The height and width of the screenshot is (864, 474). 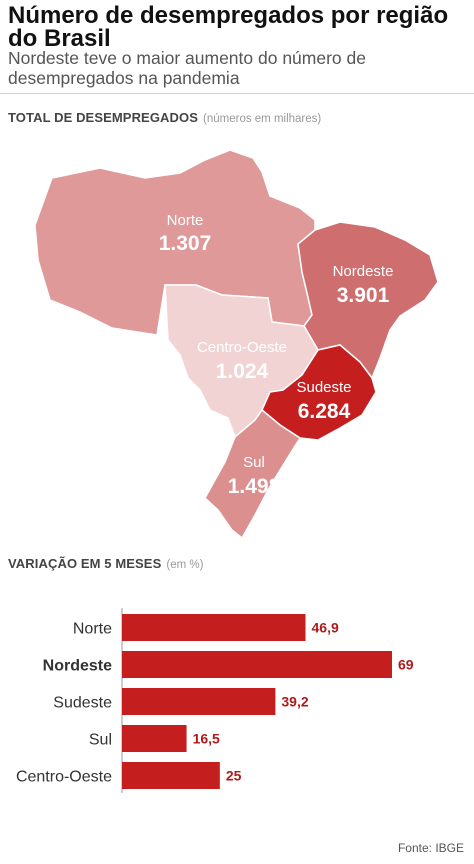 What do you see at coordinates (363, 295) in the screenshot?
I see `label-nordeste-value: 3.901` at bounding box center [363, 295].